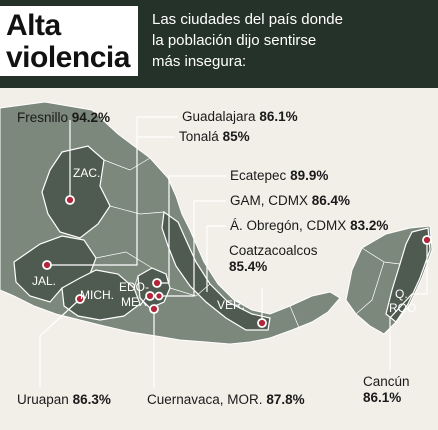 Image resolution: width=438 pixels, height=430 pixels. Describe the element at coordinates (269, 200) in the screenshot. I see `city-name: GAM, CDMX` at that location.